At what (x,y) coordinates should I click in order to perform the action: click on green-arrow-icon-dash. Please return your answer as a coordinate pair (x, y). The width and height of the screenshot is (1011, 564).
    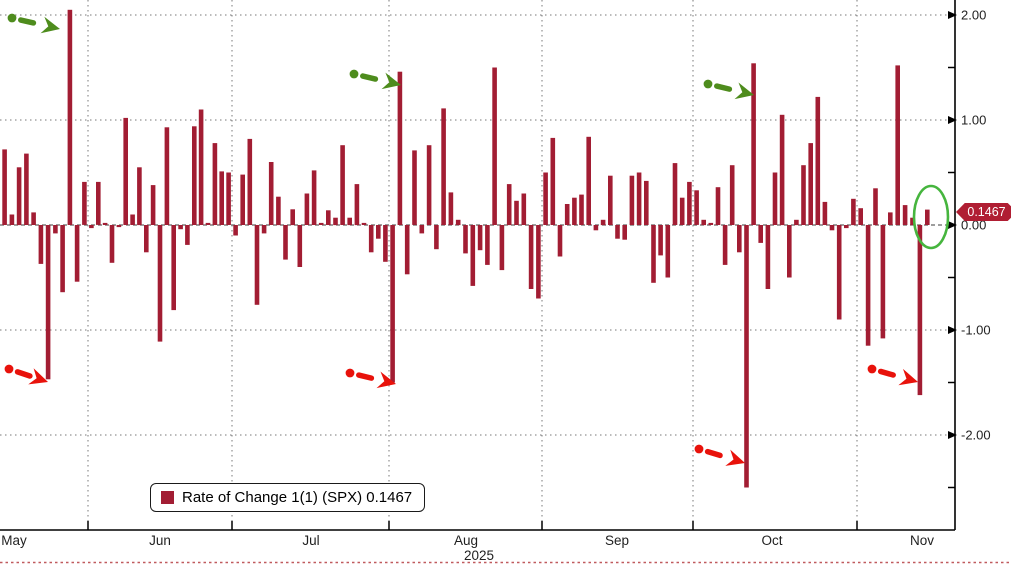
    Looking at the image, I should click on (369, 77).